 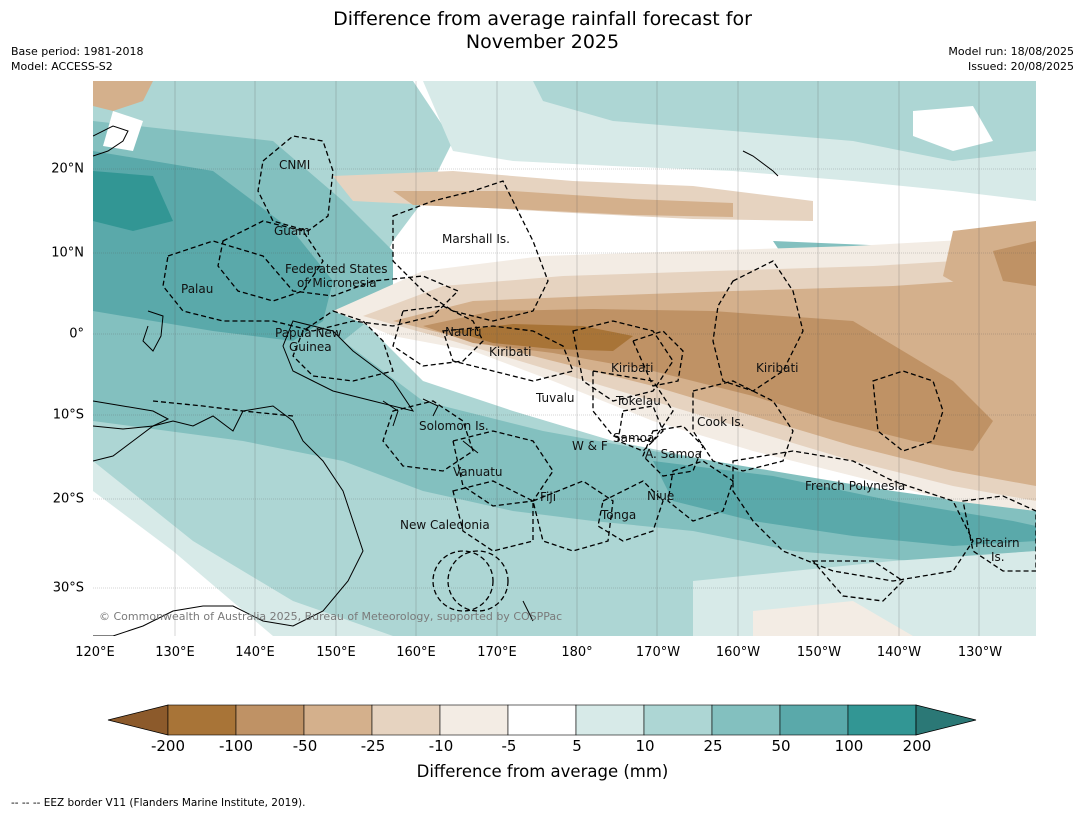 What do you see at coordinates (645, 746) in the screenshot?
I see `colorbar-tick-label: 10` at bounding box center [645, 746].